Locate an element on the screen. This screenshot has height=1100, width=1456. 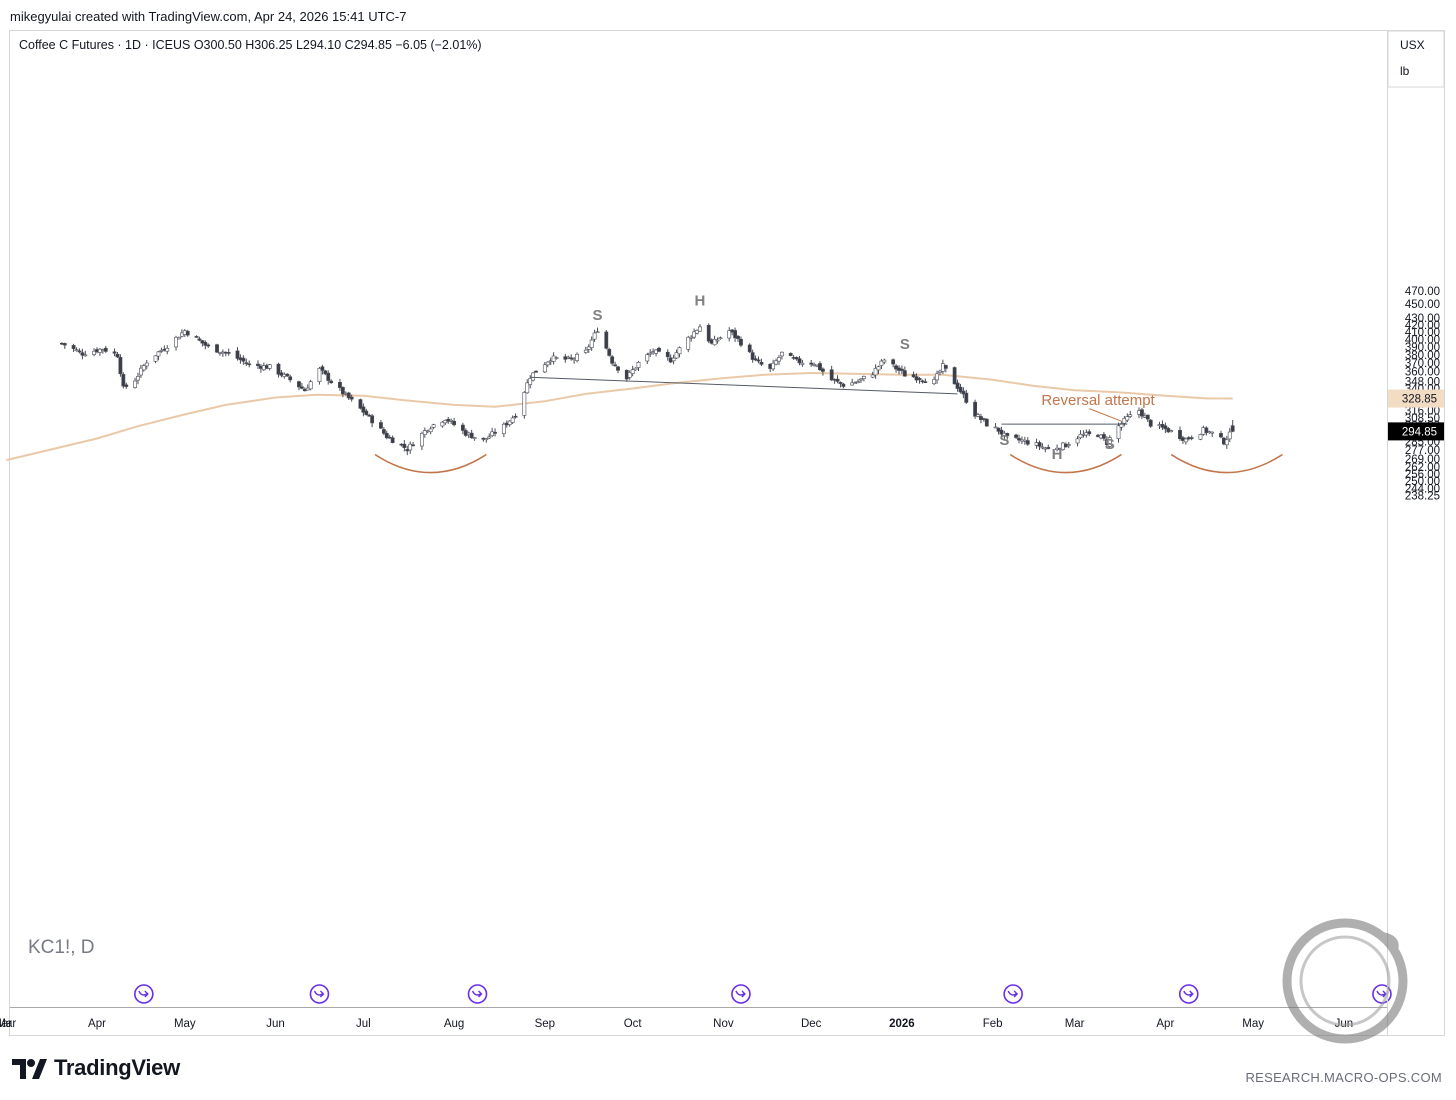
tradingview-logo: TradingView is located at coordinates (96, 1068).